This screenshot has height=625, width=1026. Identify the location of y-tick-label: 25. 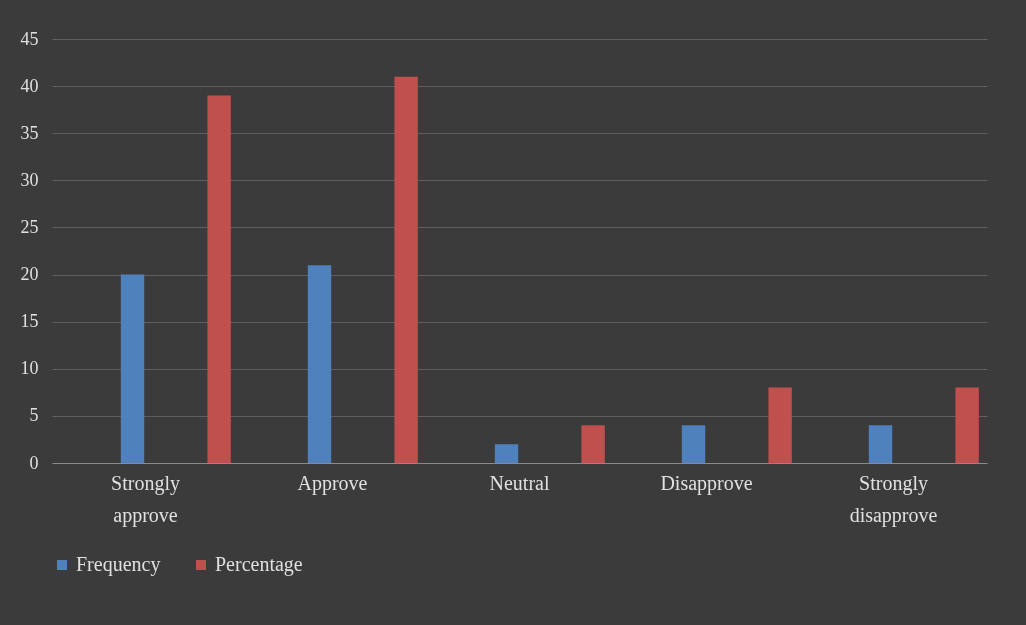
(29, 226).